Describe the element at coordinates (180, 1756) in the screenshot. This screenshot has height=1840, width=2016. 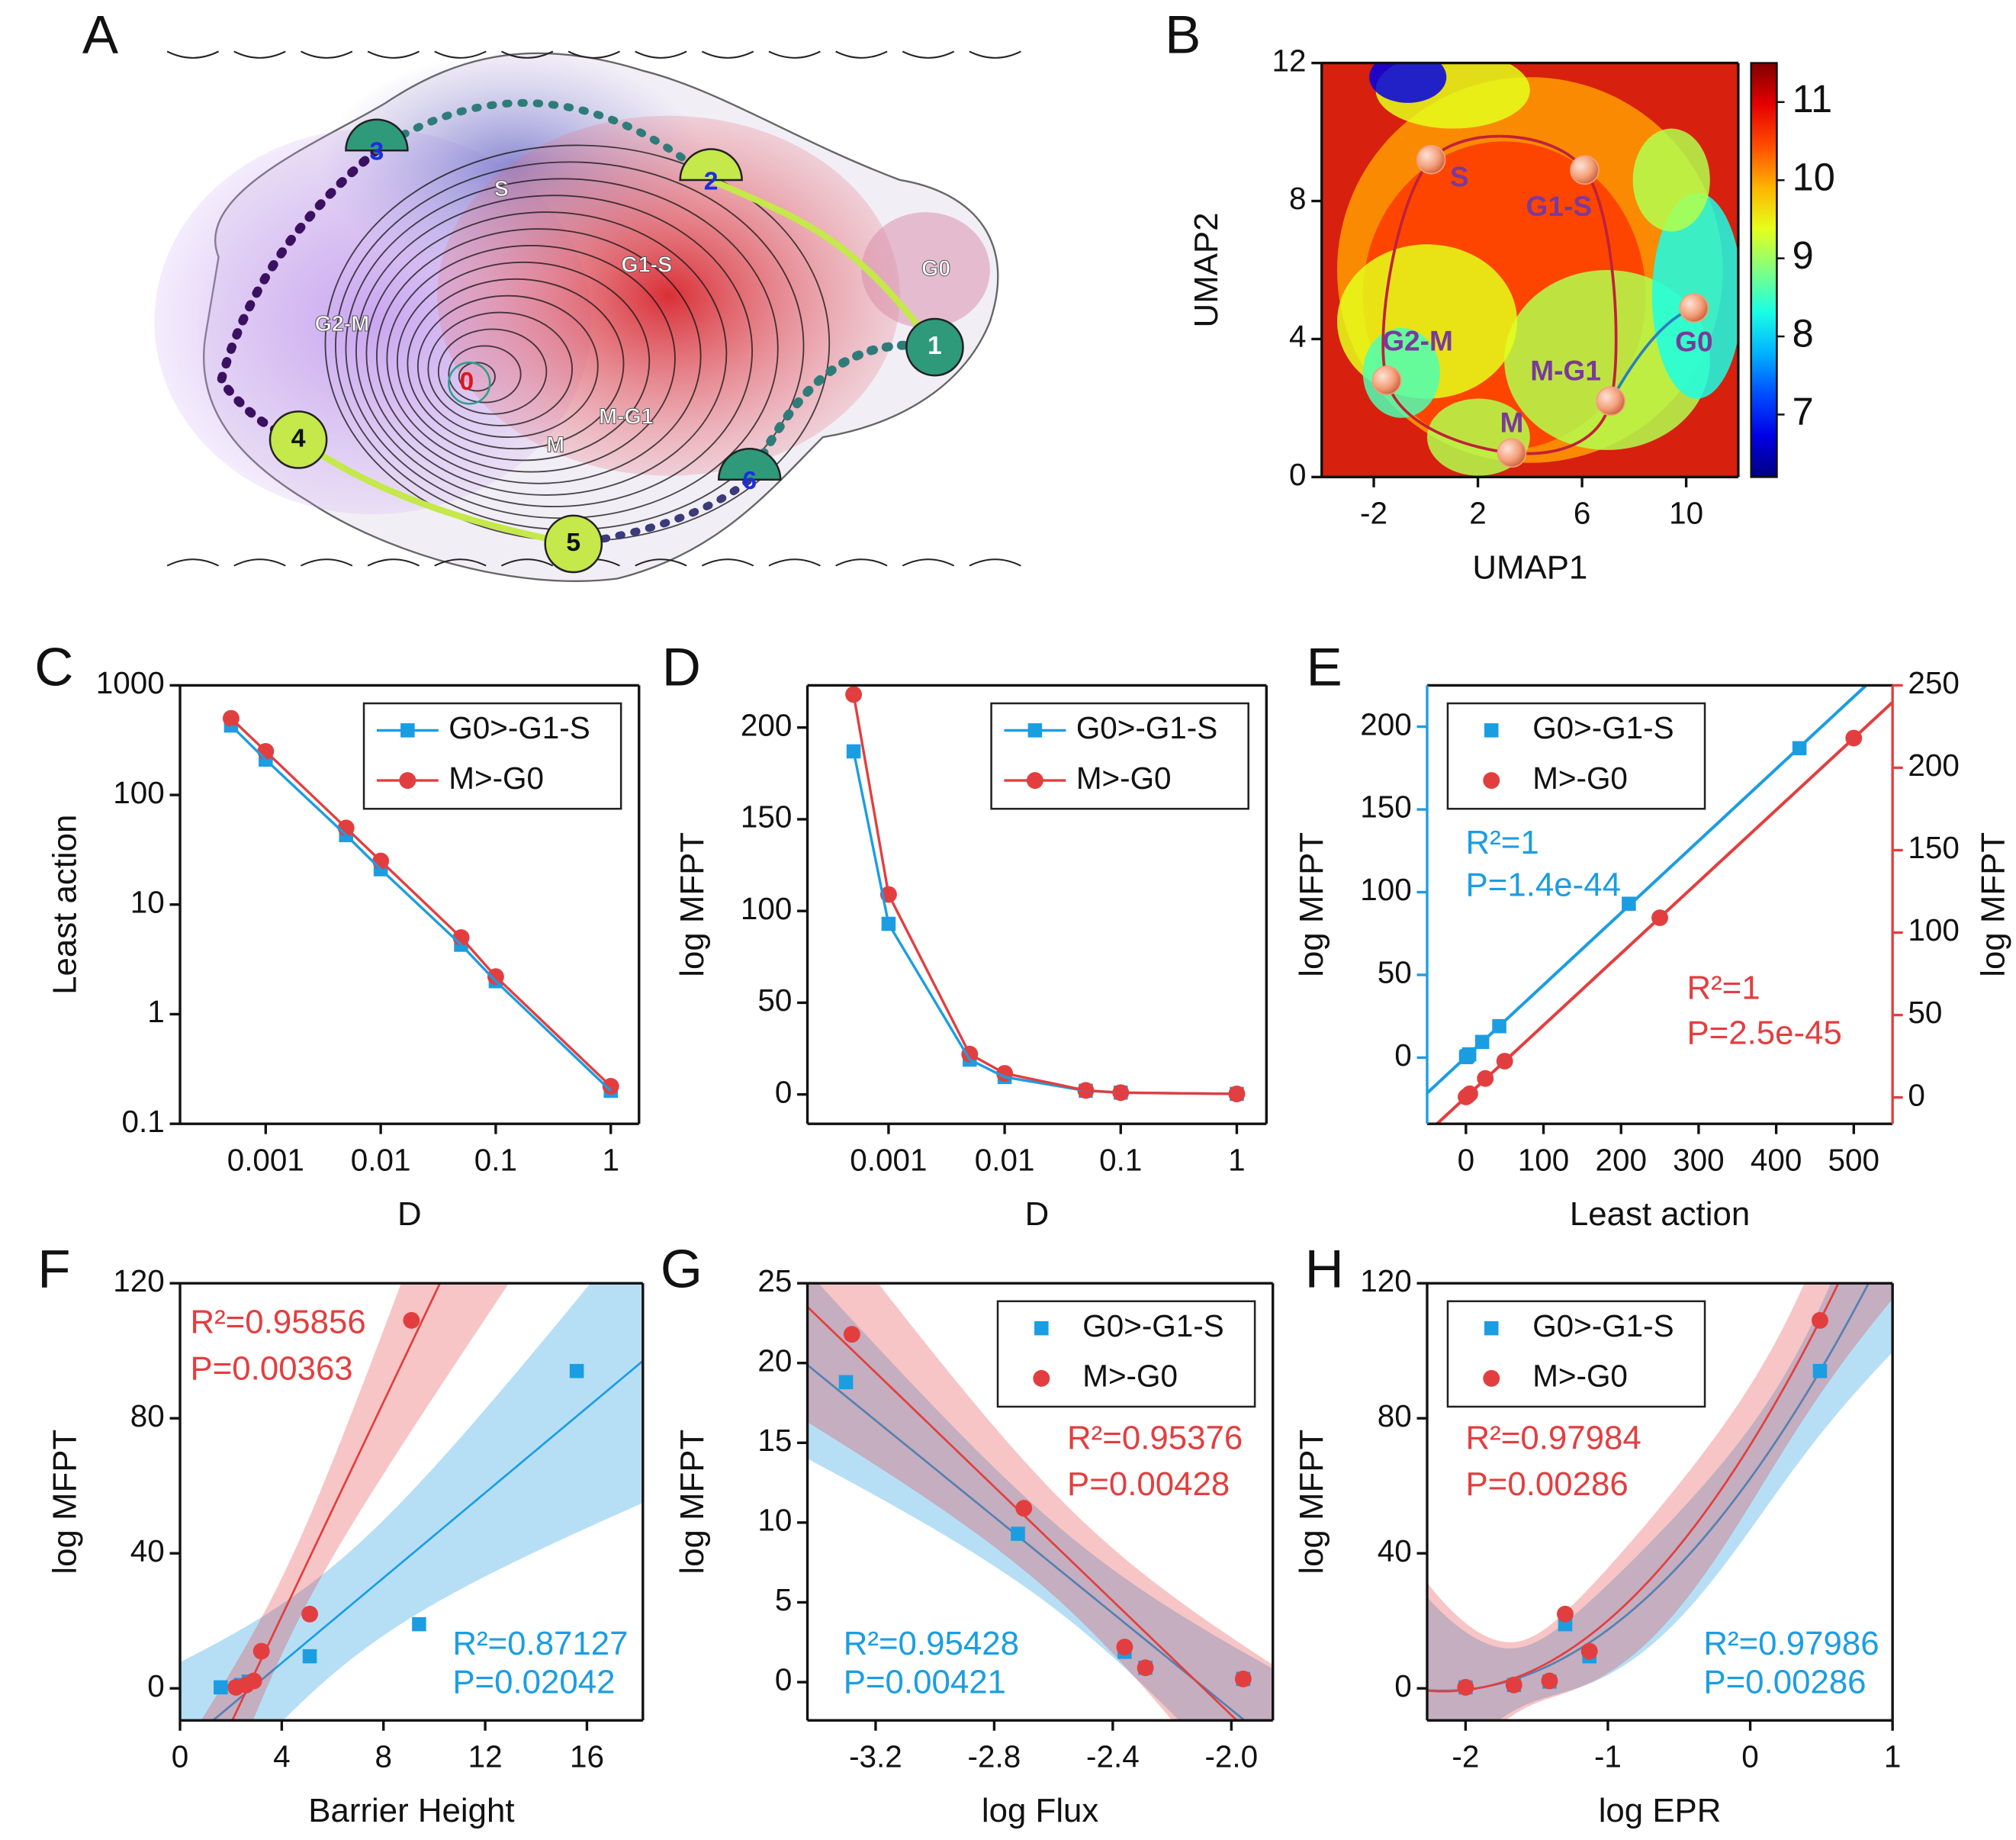
I see `x-tick-label: 0` at that location.